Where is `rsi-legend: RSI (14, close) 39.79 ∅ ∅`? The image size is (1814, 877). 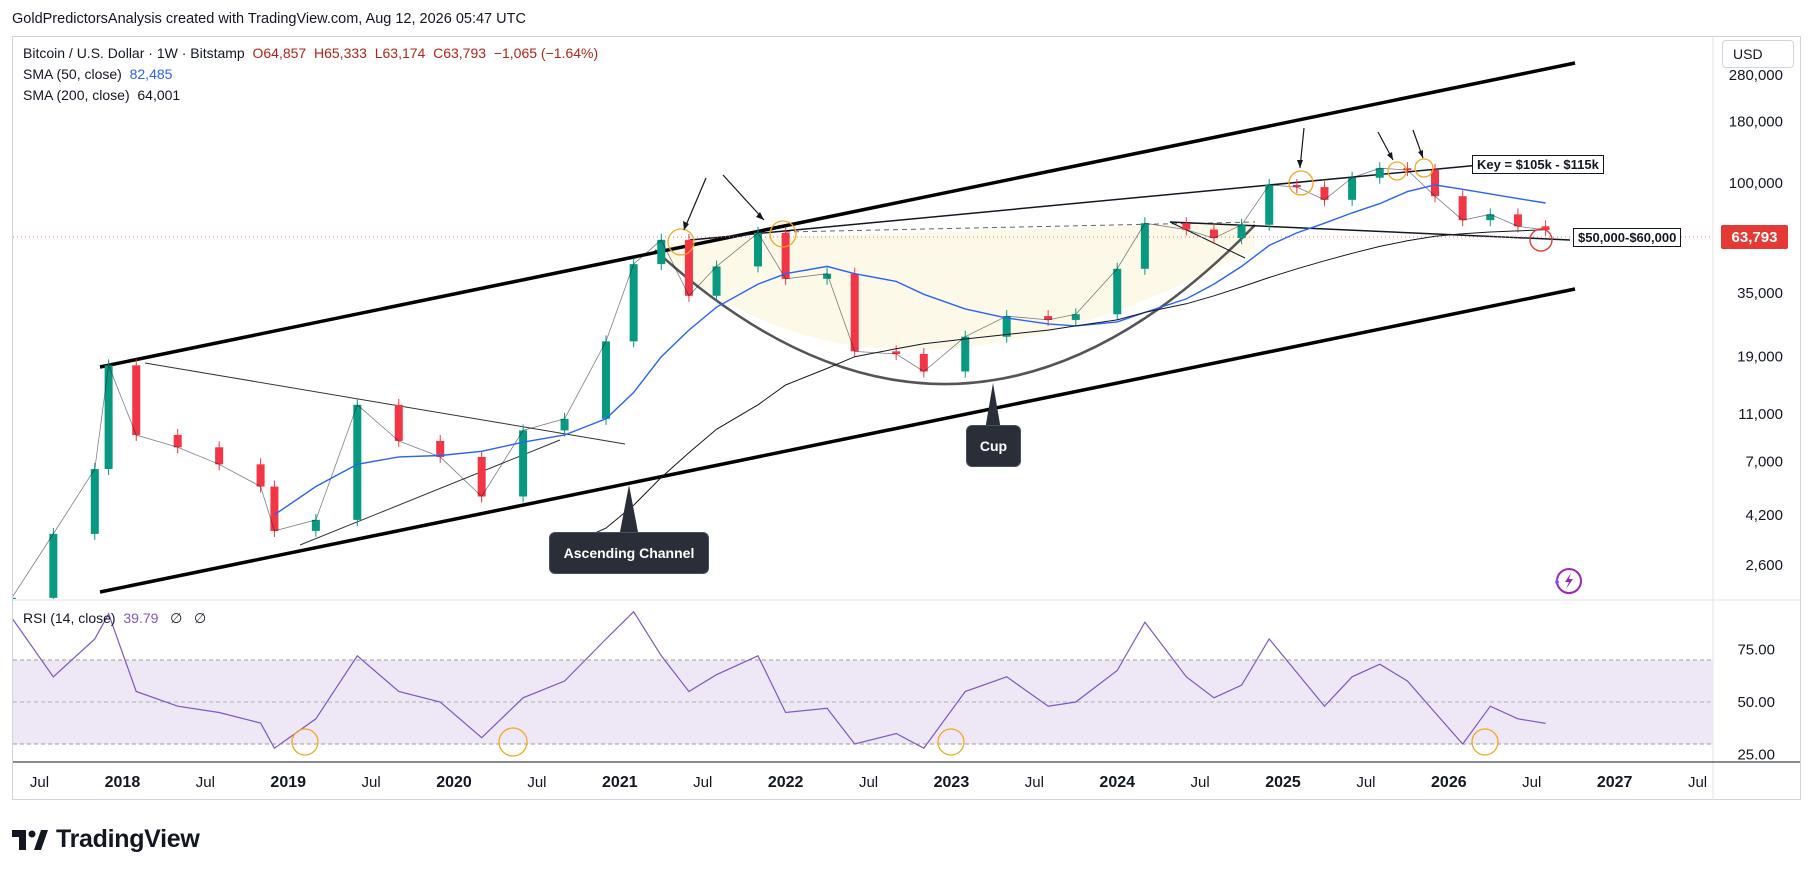 rsi-legend: RSI (14, close) 39.79 ∅ ∅ is located at coordinates (114, 618).